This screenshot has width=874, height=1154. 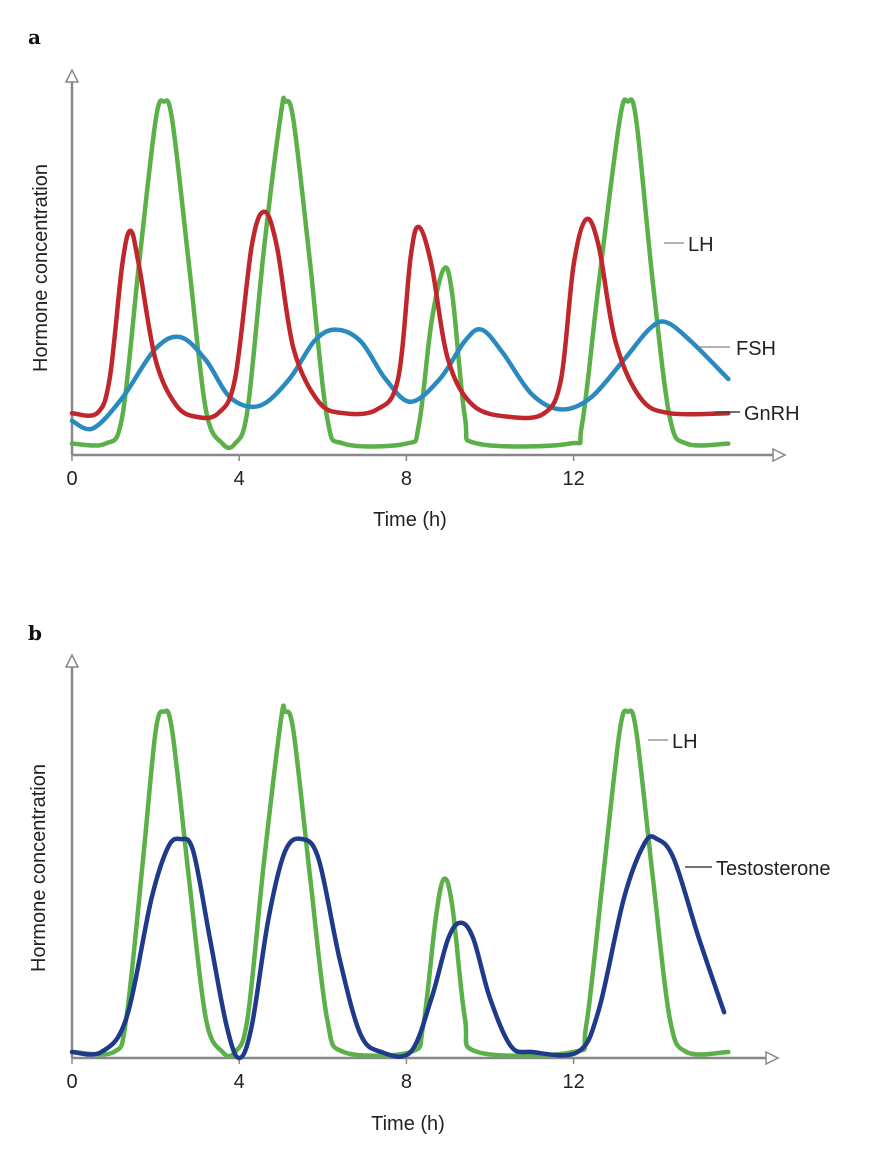 What do you see at coordinates (772, 414) in the screenshot?
I see `series-label-gnrh: GnRH` at bounding box center [772, 414].